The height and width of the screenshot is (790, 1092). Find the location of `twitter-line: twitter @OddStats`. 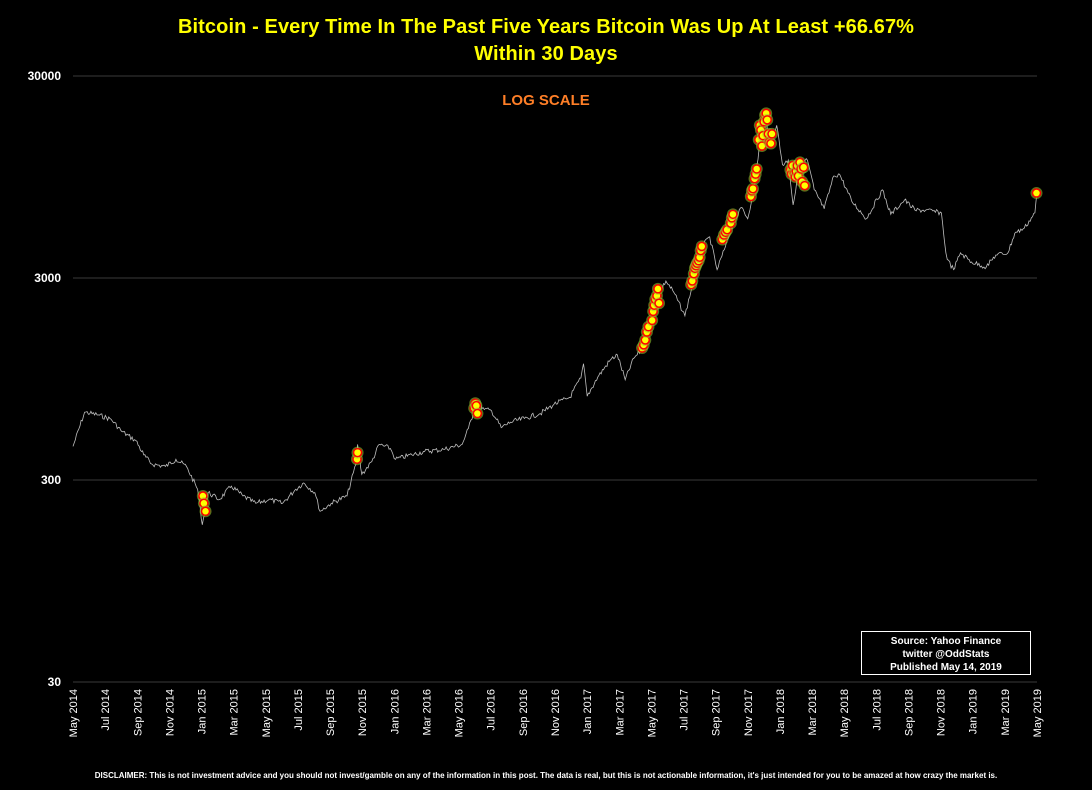

twitter-line: twitter @OddStats is located at coordinates (946, 654).